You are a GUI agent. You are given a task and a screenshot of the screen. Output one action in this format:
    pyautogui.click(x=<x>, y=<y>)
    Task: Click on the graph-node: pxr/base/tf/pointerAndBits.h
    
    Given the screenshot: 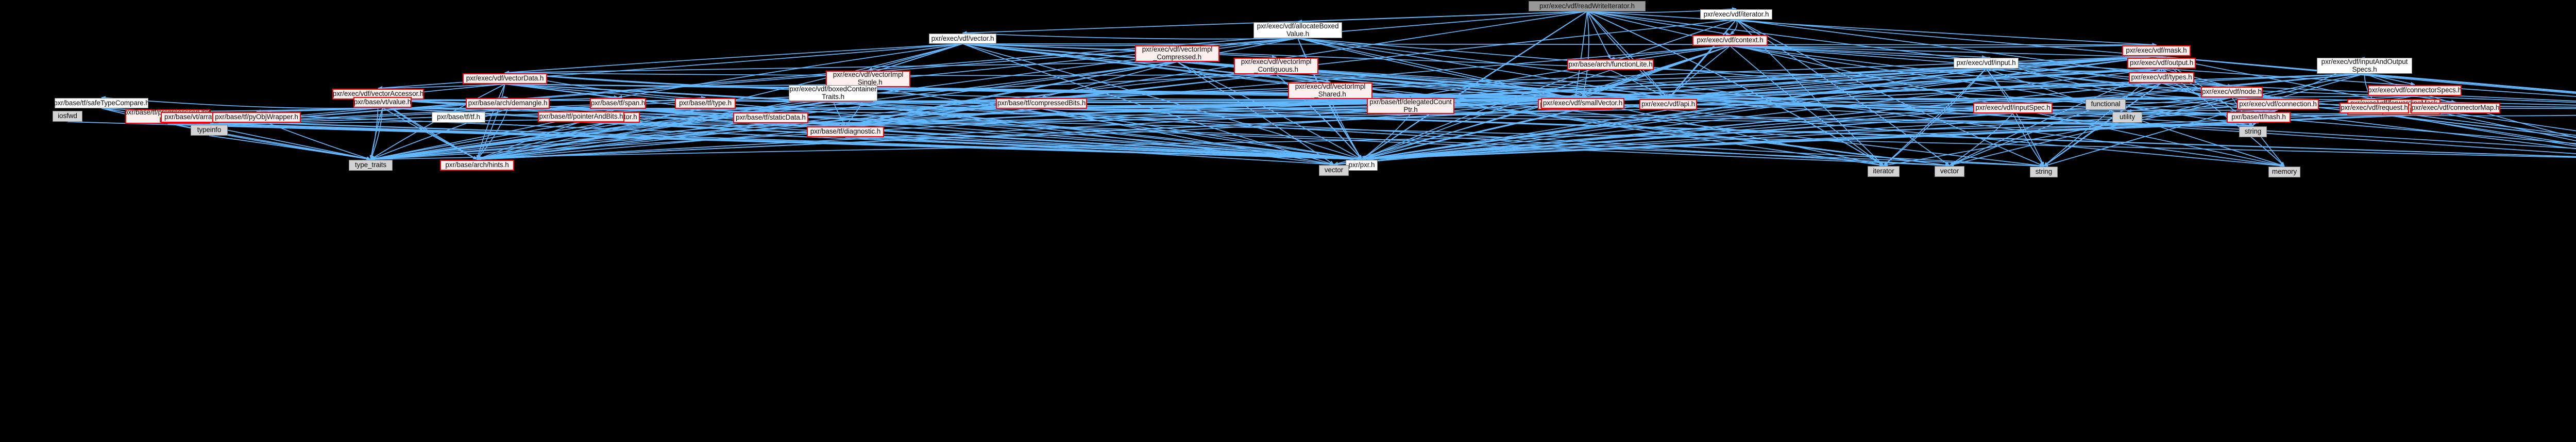 What is the action you would take?
    pyautogui.click(x=581, y=117)
    